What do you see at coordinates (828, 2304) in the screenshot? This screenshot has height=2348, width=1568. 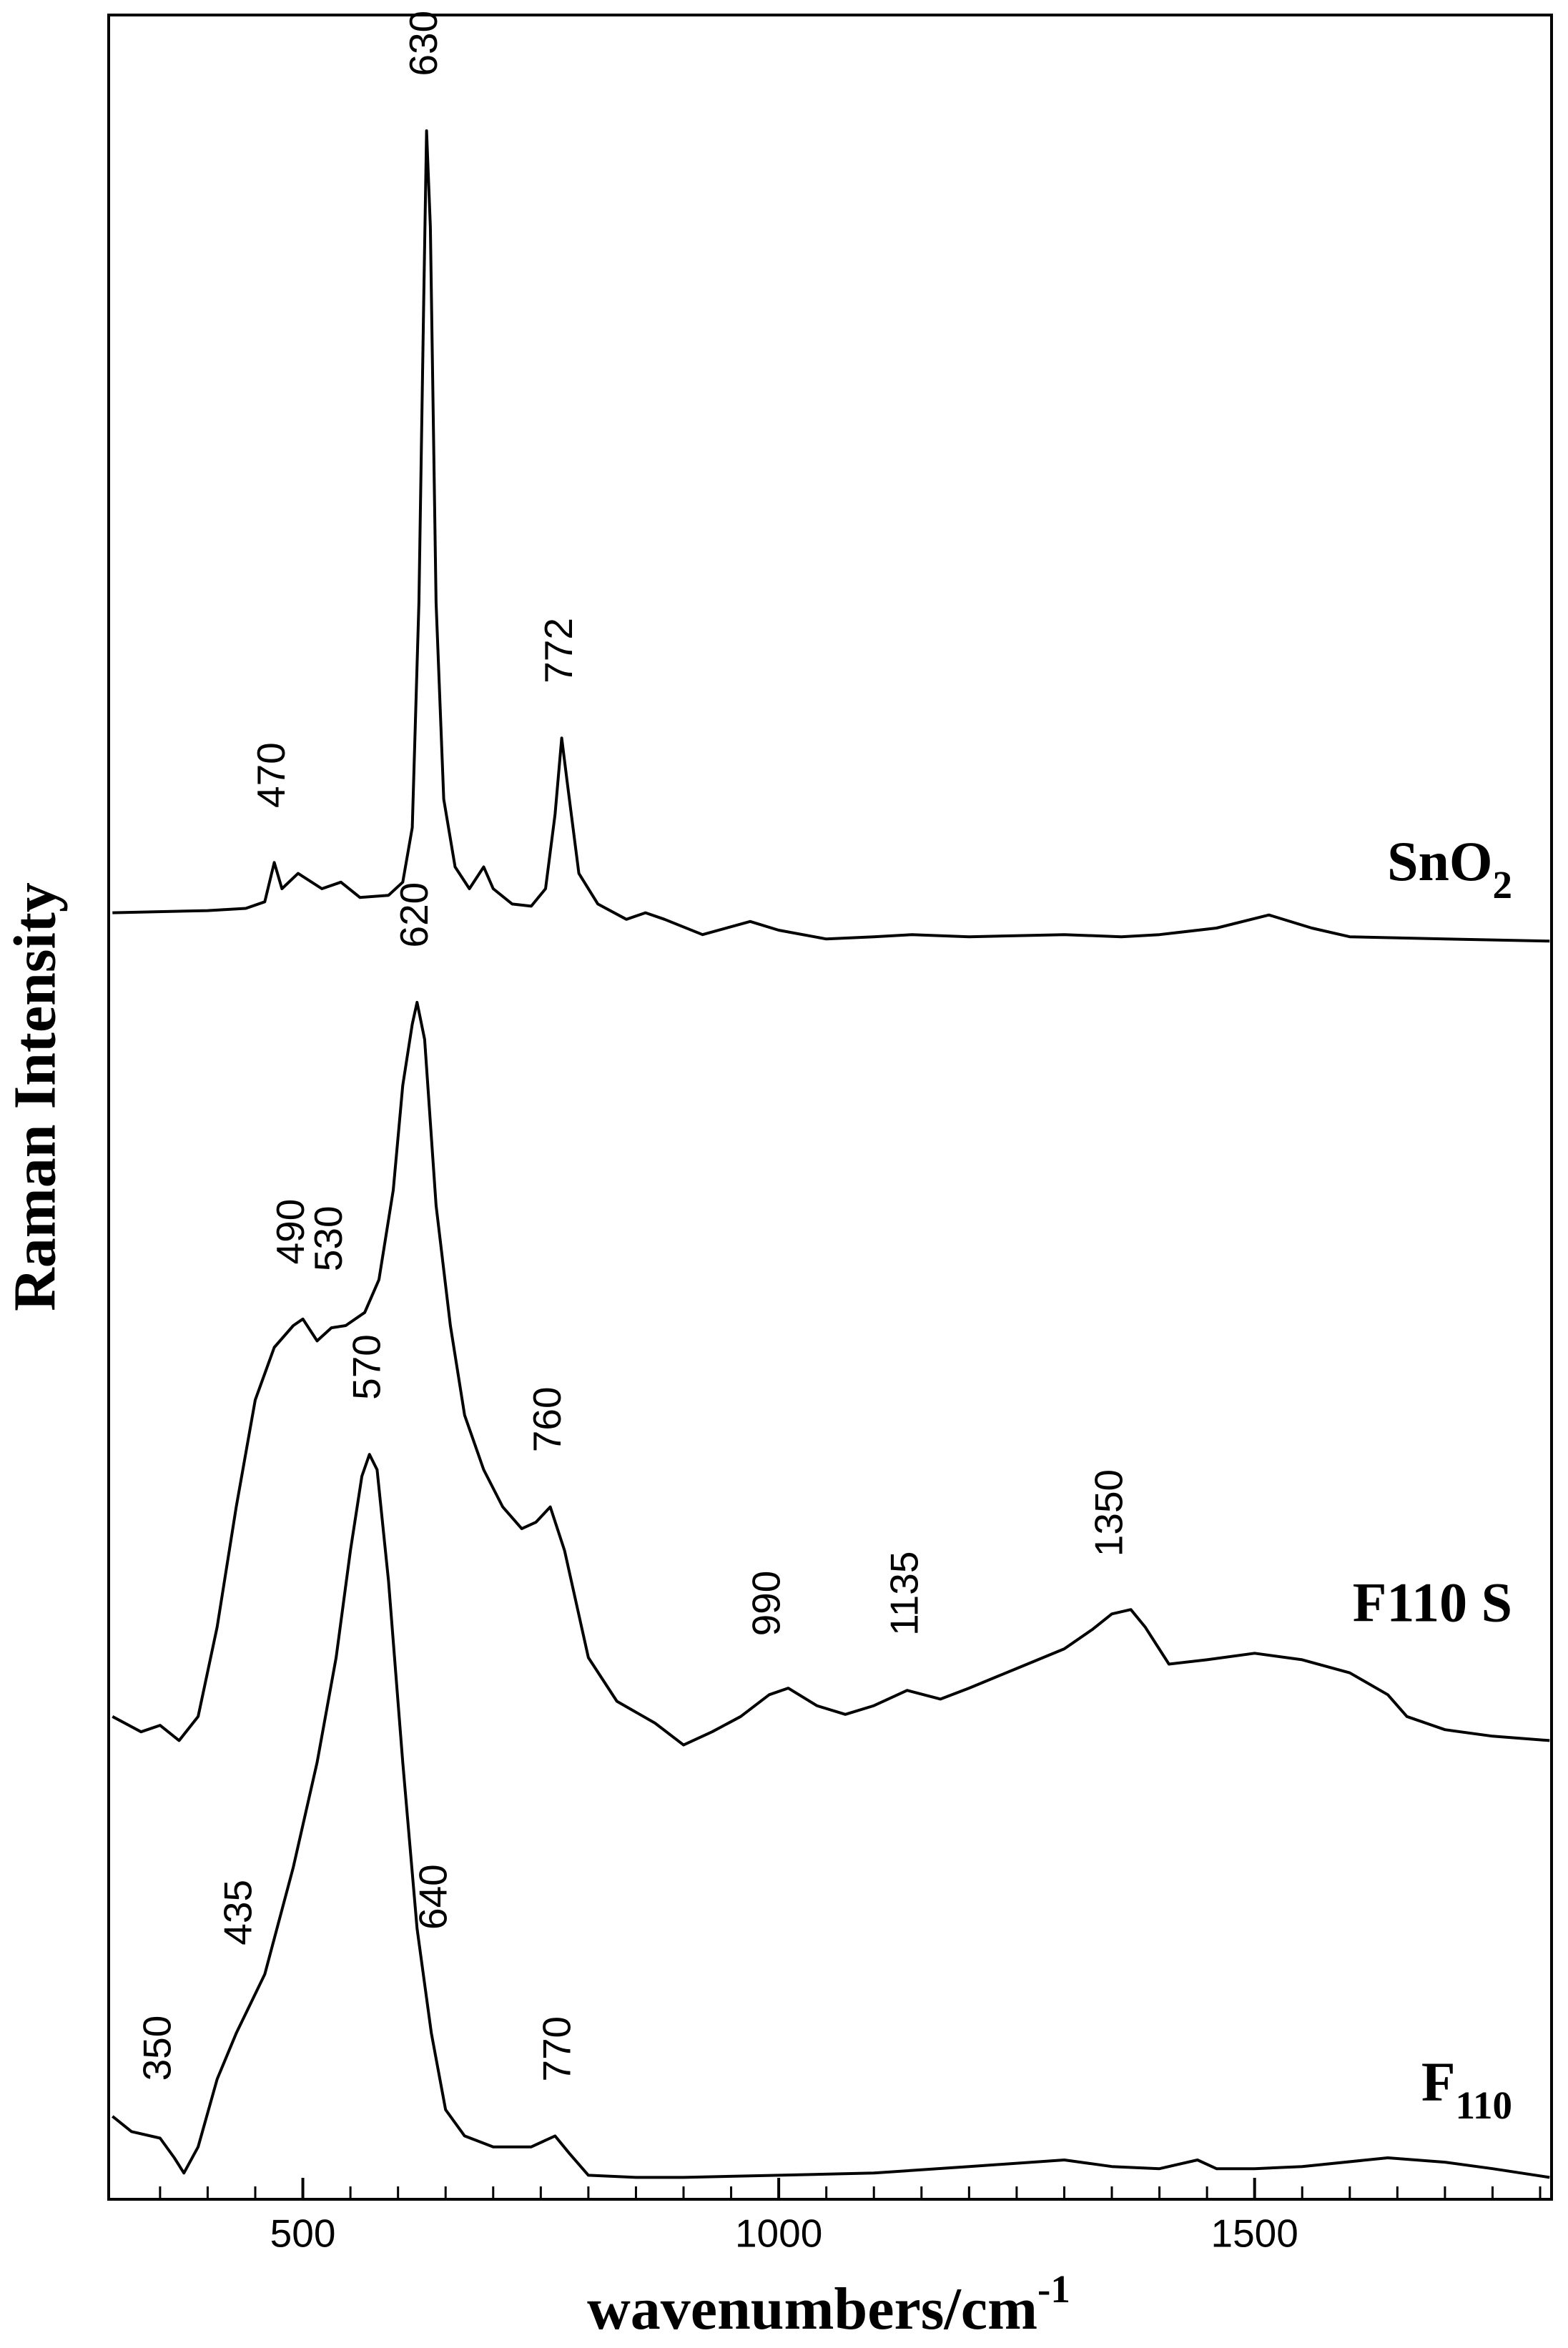 I see `x-axis-label: wavenumbers/cm-1` at bounding box center [828, 2304].